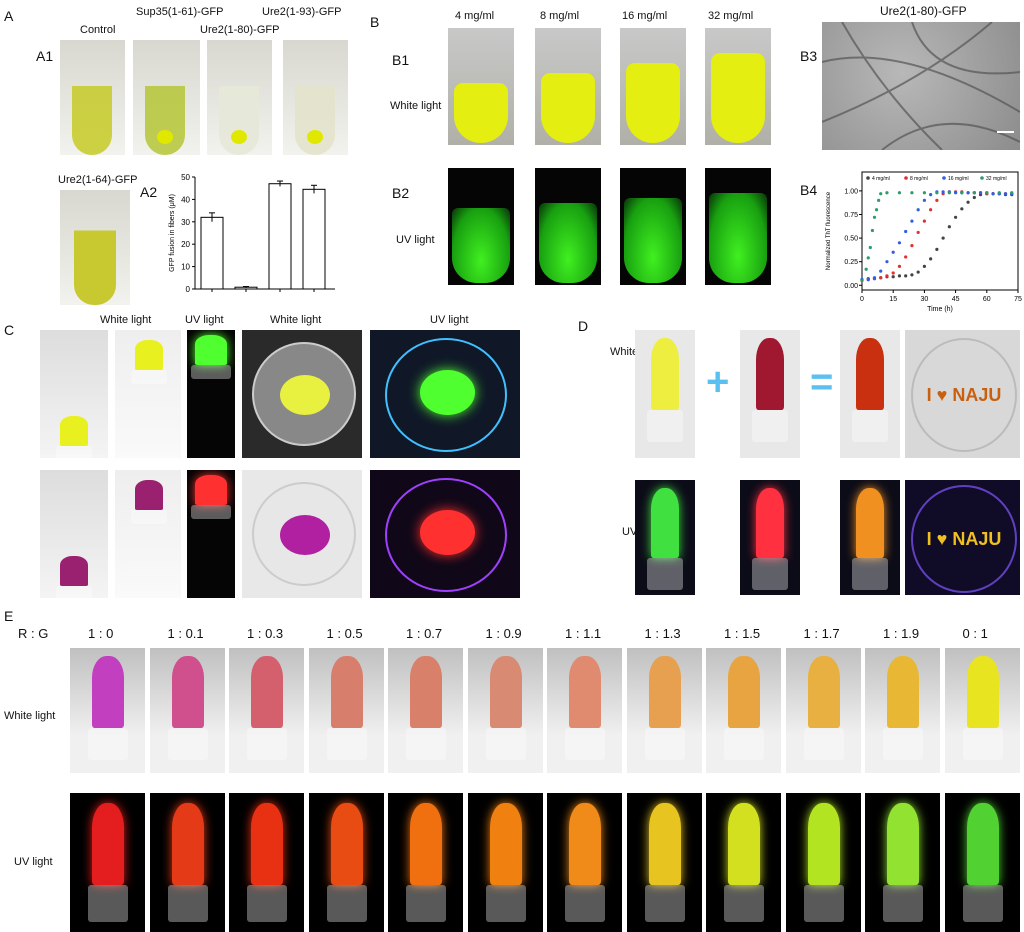 Image resolution: width=1024 pixels, height=932 pixels. I want to click on panel-a2-label: A2, so click(149, 192).